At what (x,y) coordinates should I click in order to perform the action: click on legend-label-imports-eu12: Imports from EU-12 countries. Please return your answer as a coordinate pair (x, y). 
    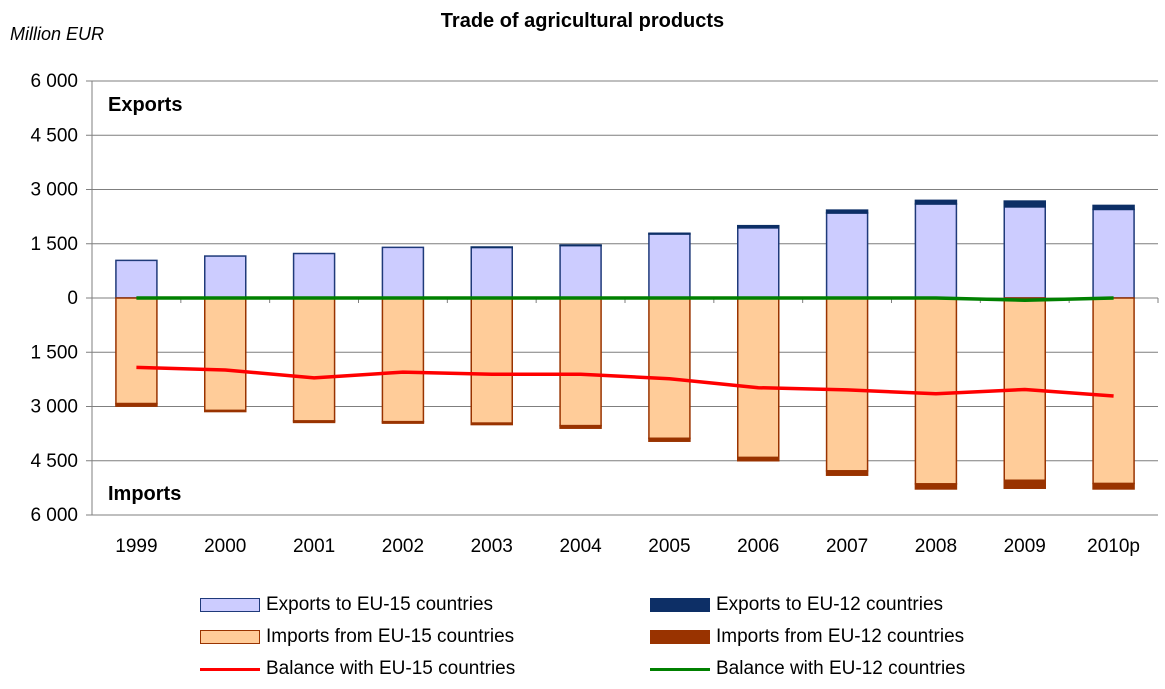
    Looking at the image, I should click on (840, 636).